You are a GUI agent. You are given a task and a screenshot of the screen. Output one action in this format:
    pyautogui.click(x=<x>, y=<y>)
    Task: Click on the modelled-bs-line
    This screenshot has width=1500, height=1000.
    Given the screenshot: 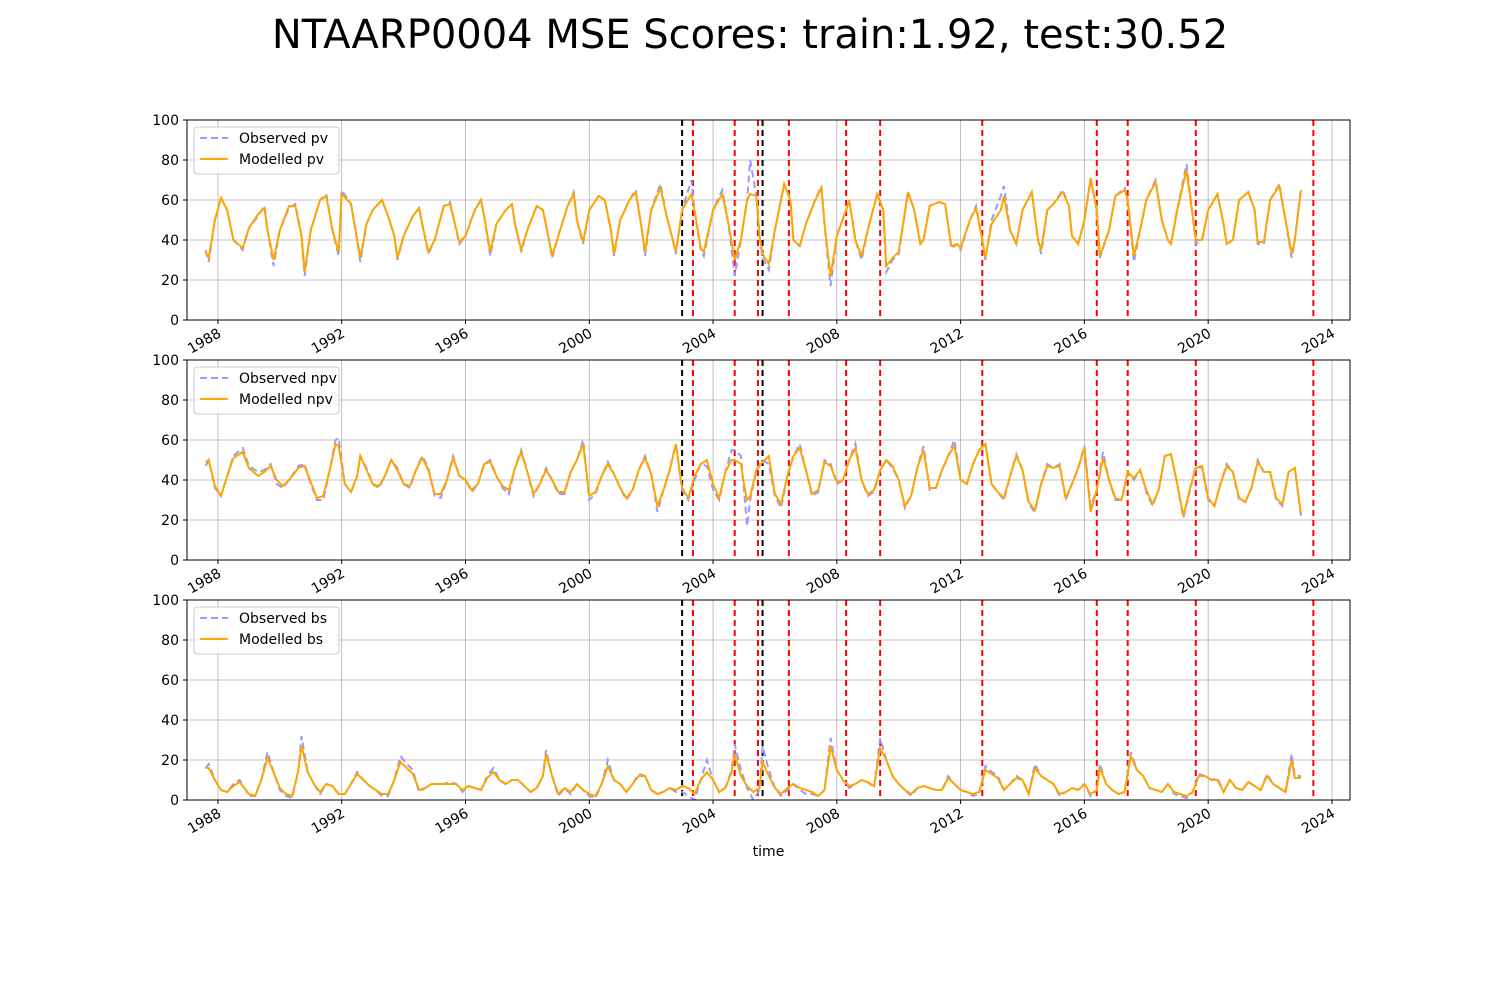 What is the action you would take?
    pyautogui.click(x=753, y=771)
    